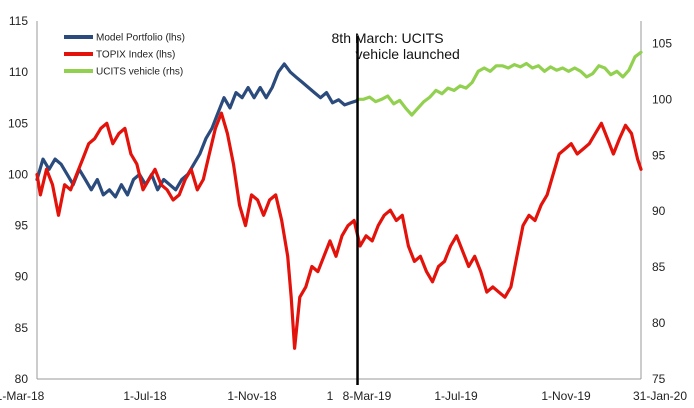  What do you see at coordinates (252, 396) in the screenshot?
I see `x-tick-label: 1-Nov-18` at bounding box center [252, 396].